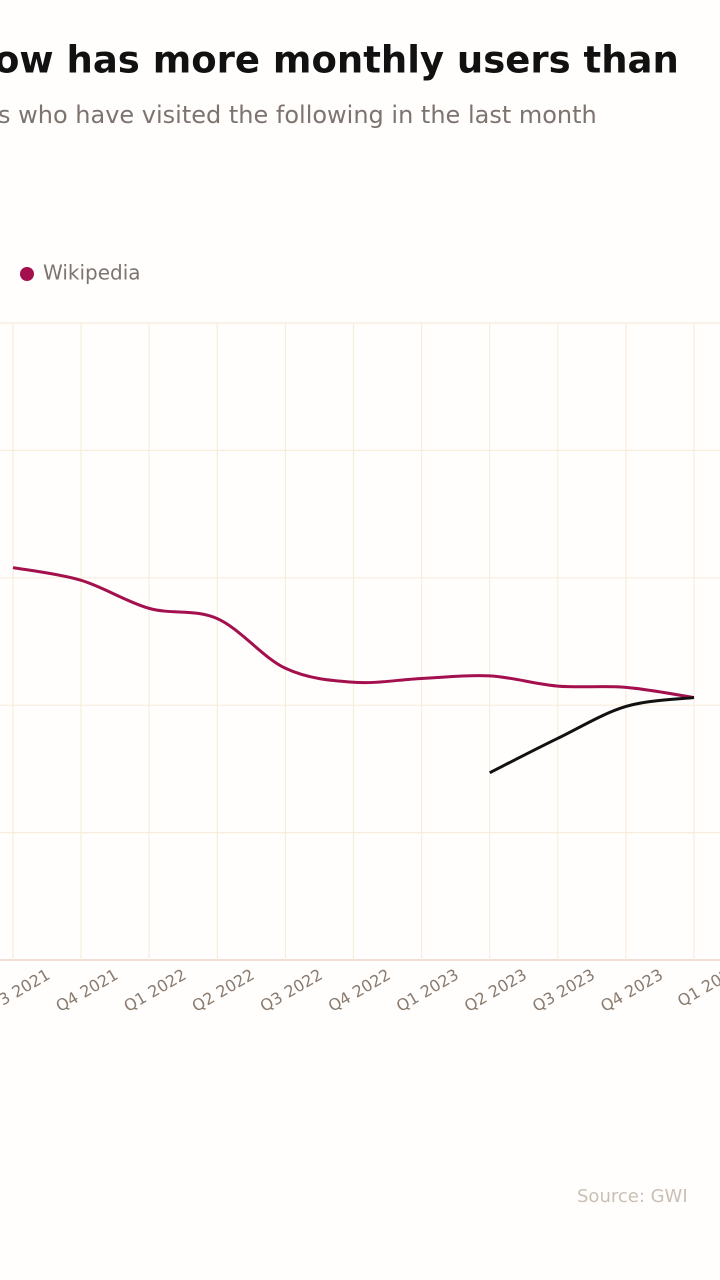 This screenshot has width=720, height=1280. Describe the element at coordinates (155, 990) in the screenshot. I see `x-tick-label: Q1 2022` at that location.